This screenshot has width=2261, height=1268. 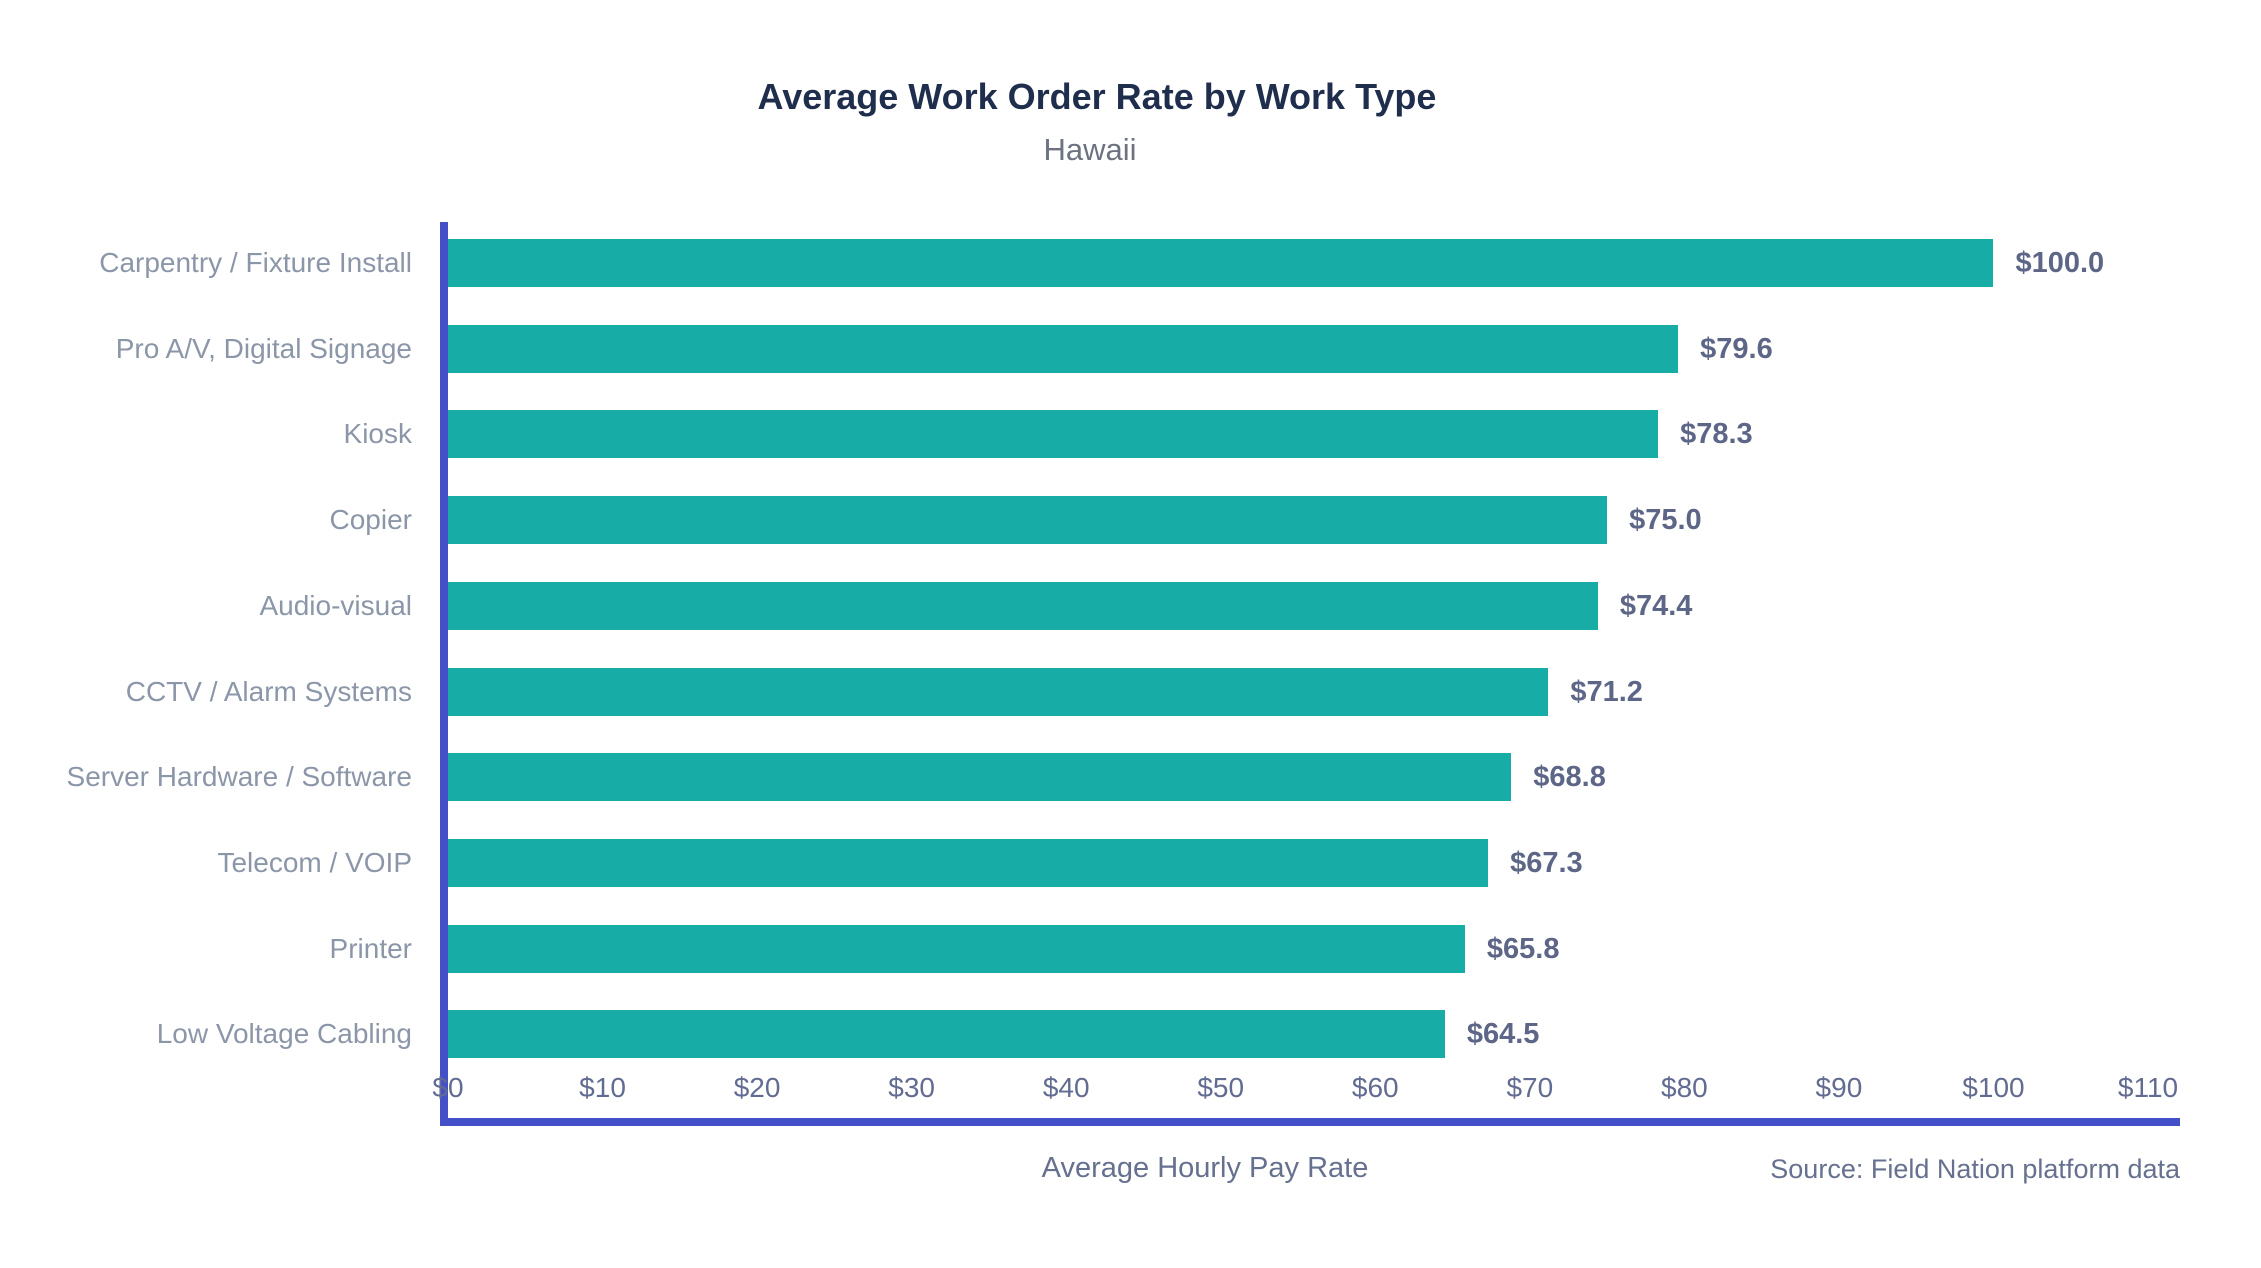 What do you see at coordinates (255, 262) in the screenshot?
I see `category-label: Carpentry / Fixture Install` at bounding box center [255, 262].